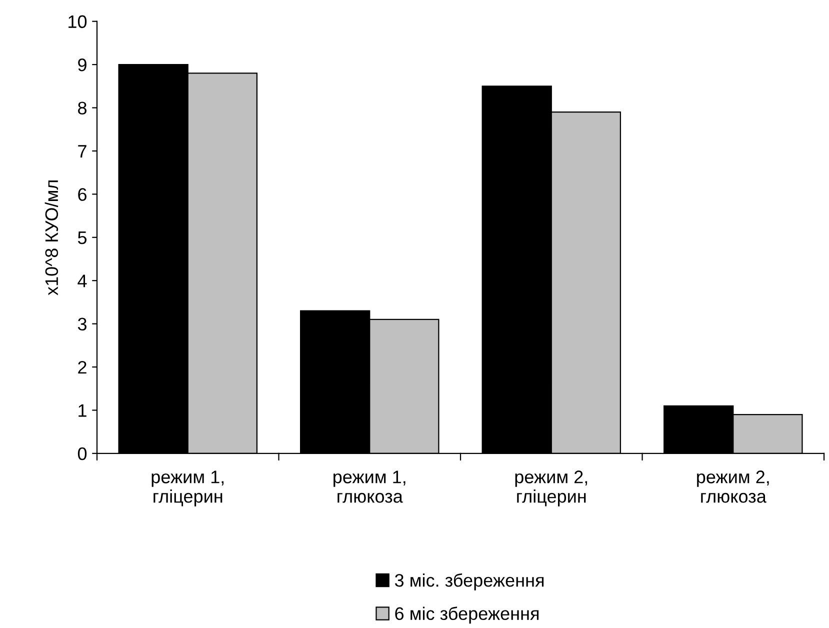 The height and width of the screenshot is (628, 829). I want to click on y-axis-title: x10^8 КУО/мл, so click(51, 238).